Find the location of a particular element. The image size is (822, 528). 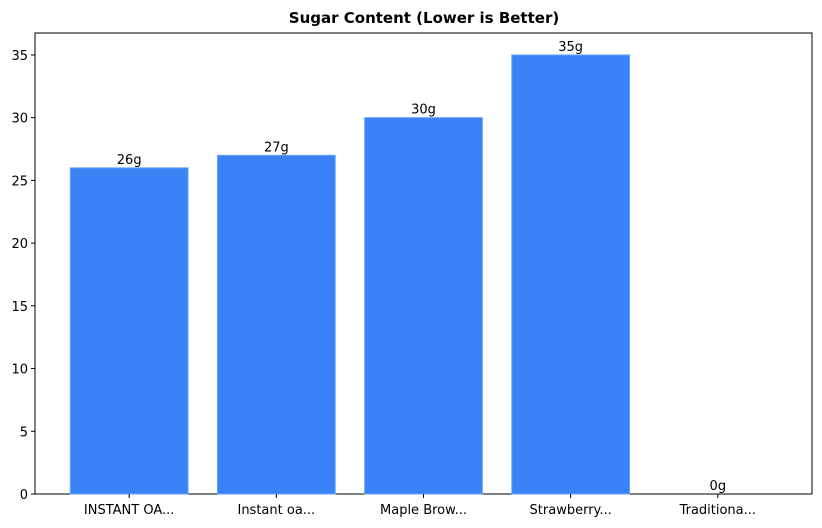

chart-title: Sugar Content (Lower is Better) is located at coordinates (424, 18).